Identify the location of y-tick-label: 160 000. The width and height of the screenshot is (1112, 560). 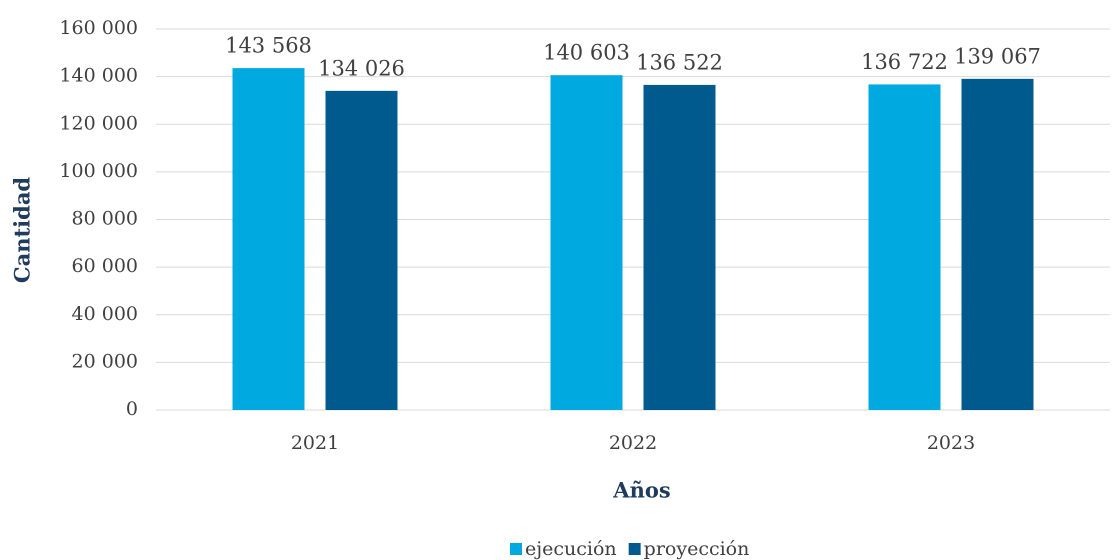
(98, 28).